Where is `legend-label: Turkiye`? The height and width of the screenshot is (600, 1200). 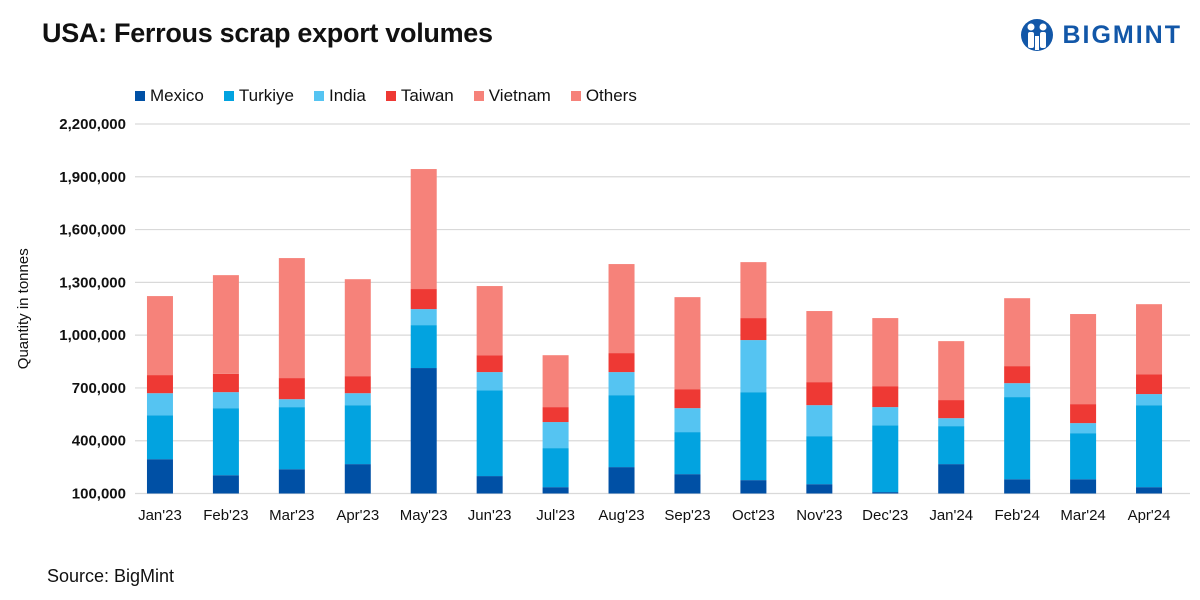
legend-label: Turkiye is located at coordinates (266, 95).